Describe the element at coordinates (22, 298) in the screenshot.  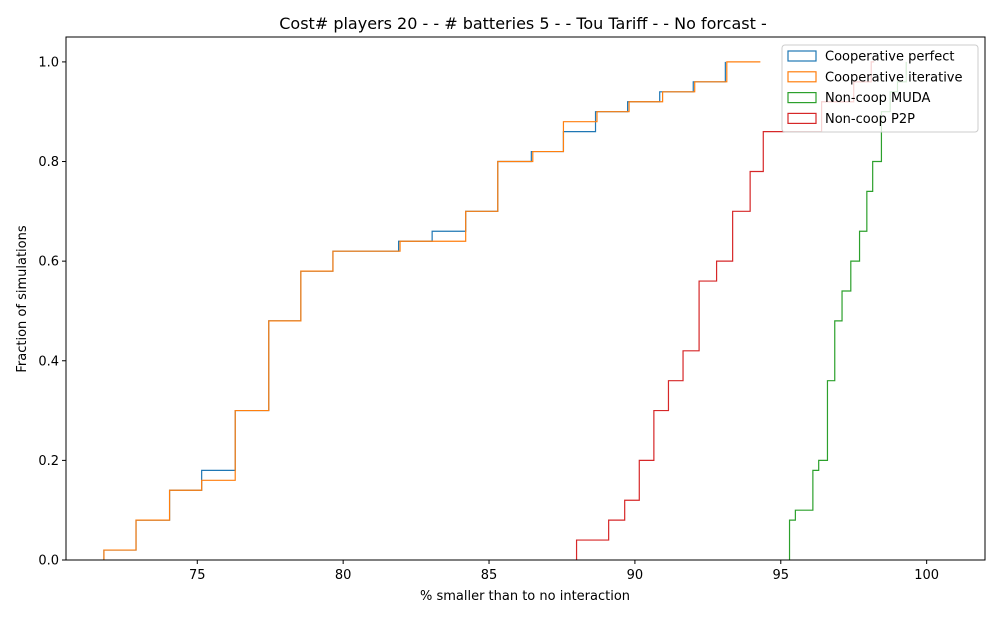
I see `y-axis-label: Fraction of simulations` at that location.